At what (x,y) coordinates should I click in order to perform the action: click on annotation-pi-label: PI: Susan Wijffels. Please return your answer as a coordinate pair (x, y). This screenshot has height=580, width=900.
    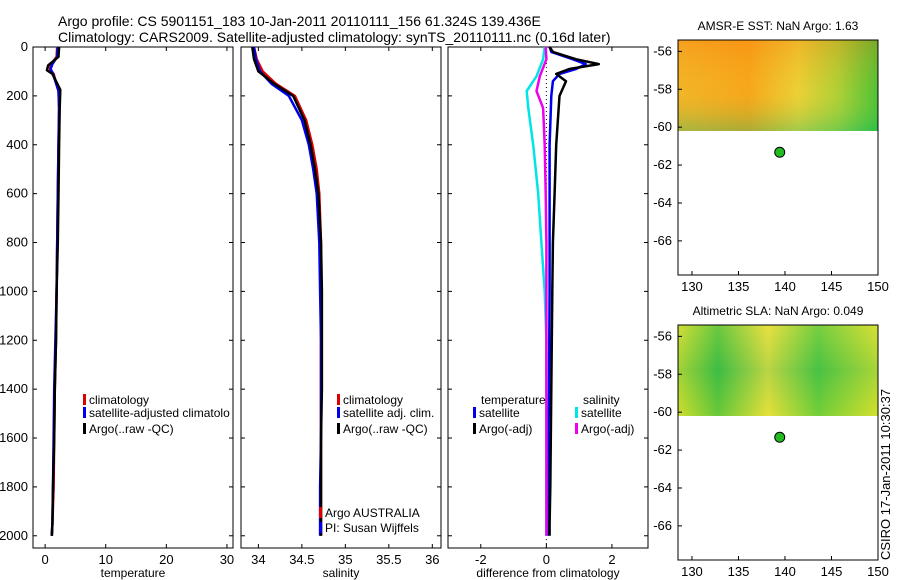
    Looking at the image, I should click on (372, 528).